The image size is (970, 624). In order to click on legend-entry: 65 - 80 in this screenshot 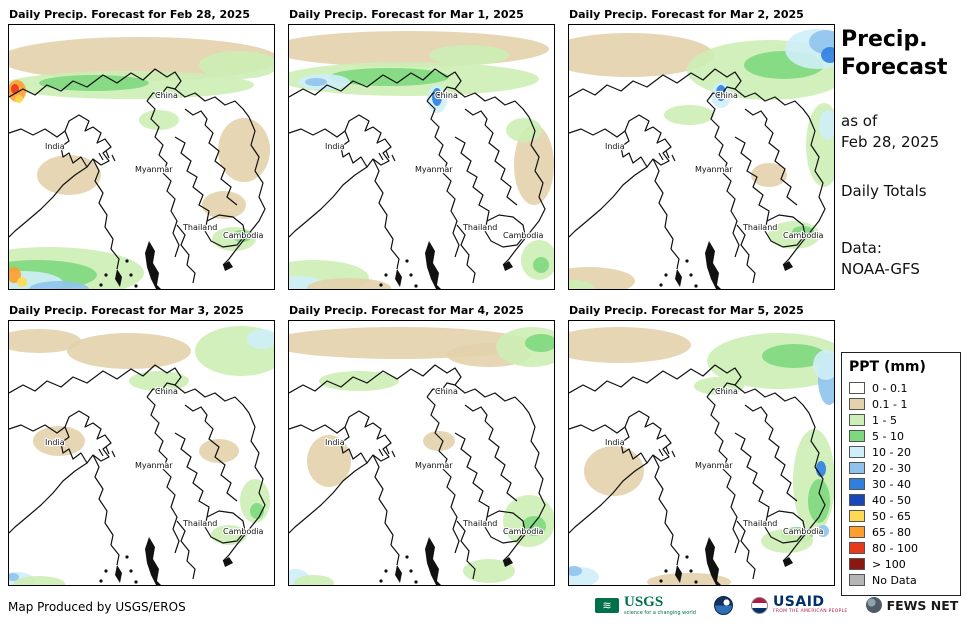, I will do `click(901, 532)`.